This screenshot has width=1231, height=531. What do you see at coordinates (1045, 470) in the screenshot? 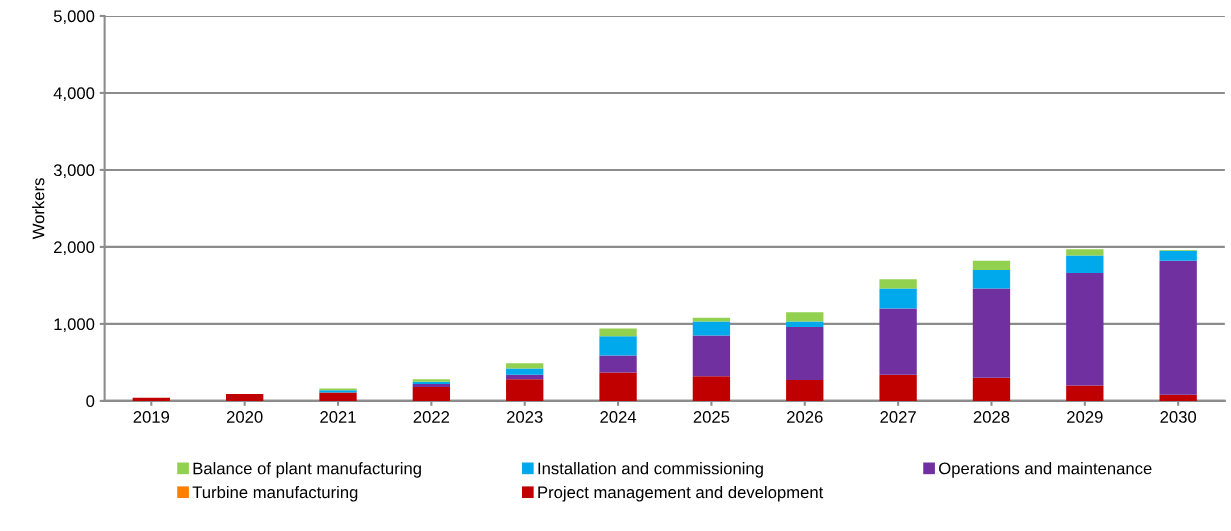
I see `legend-label: Operations and maintenance` at bounding box center [1045, 470].